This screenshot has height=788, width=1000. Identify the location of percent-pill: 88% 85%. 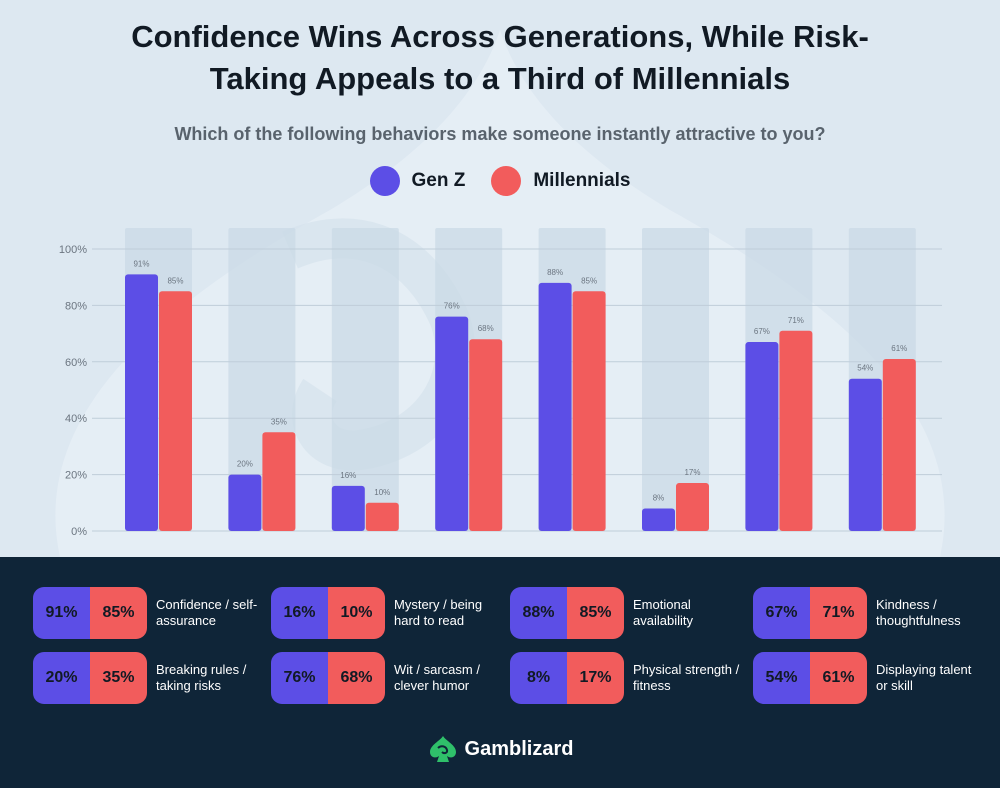
(567, 613).